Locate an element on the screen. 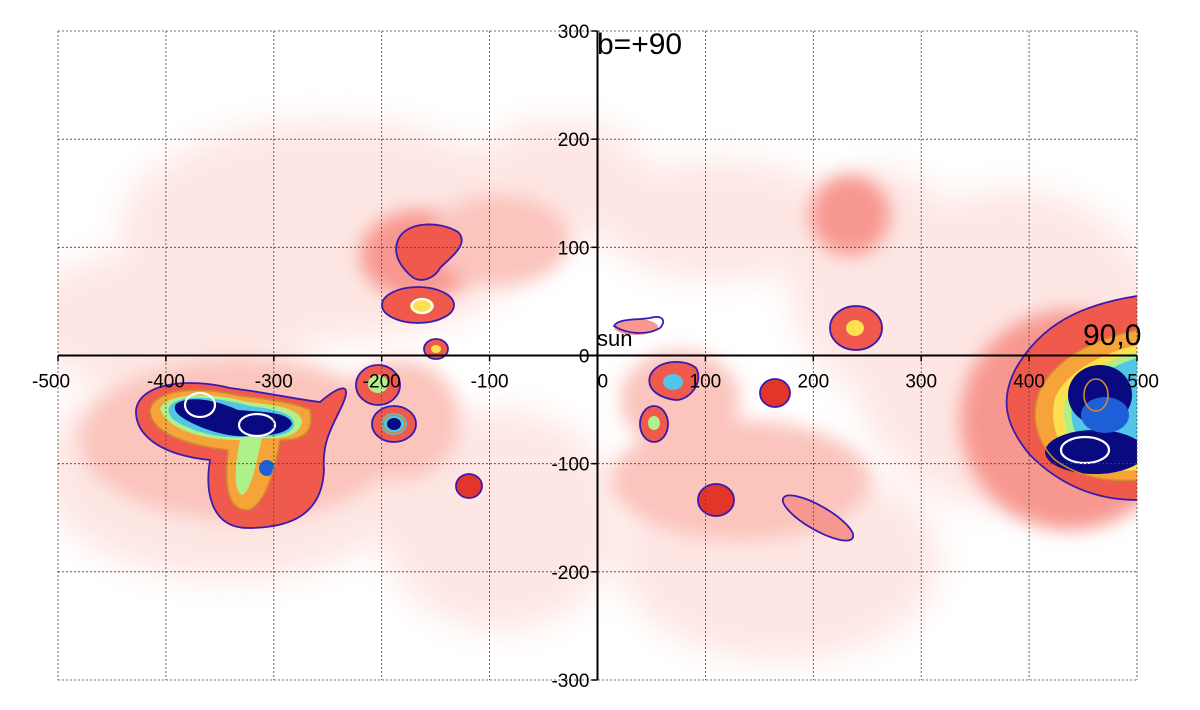 This screenshot has width=1200, height=710. x-tick-label-0: -500 is located at coordinates (51, 382).